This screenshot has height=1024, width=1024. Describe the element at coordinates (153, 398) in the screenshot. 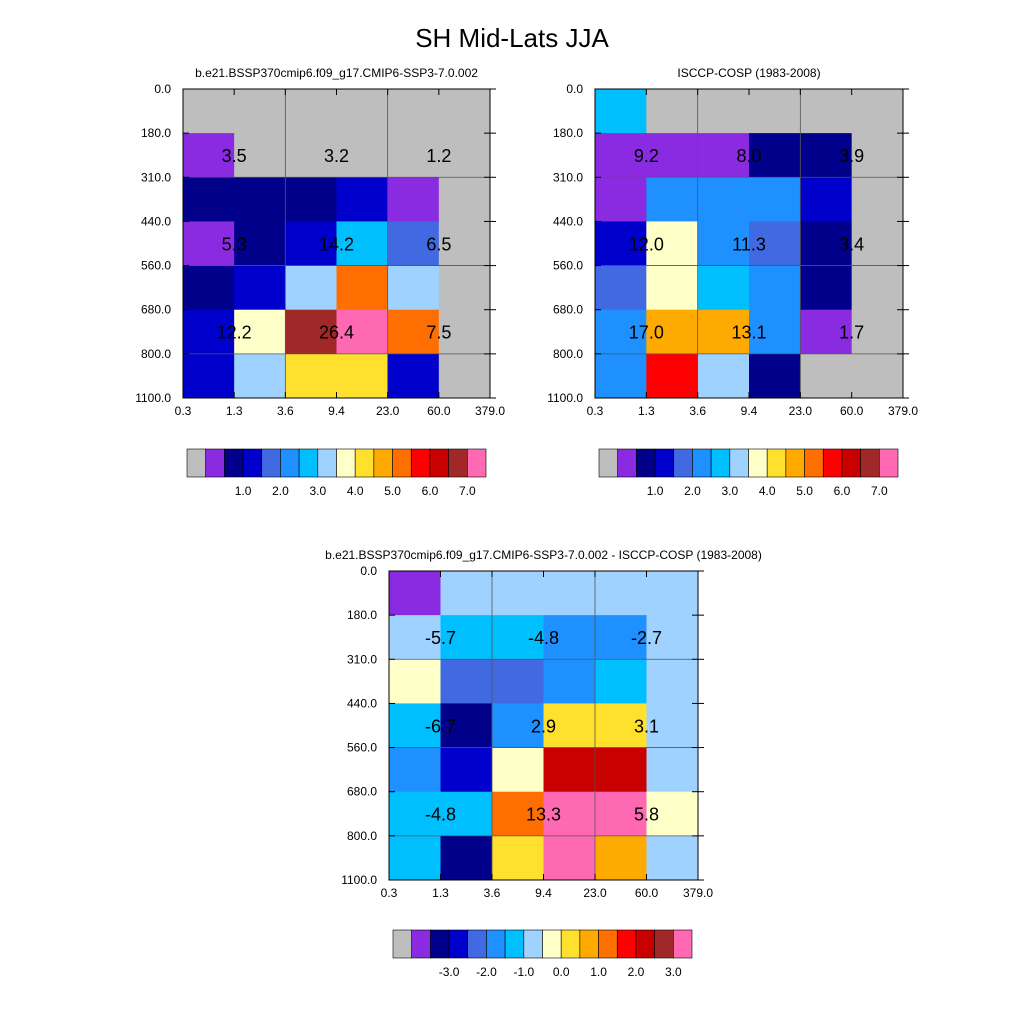

I see `y-tick-label: 1100.0` at that location.